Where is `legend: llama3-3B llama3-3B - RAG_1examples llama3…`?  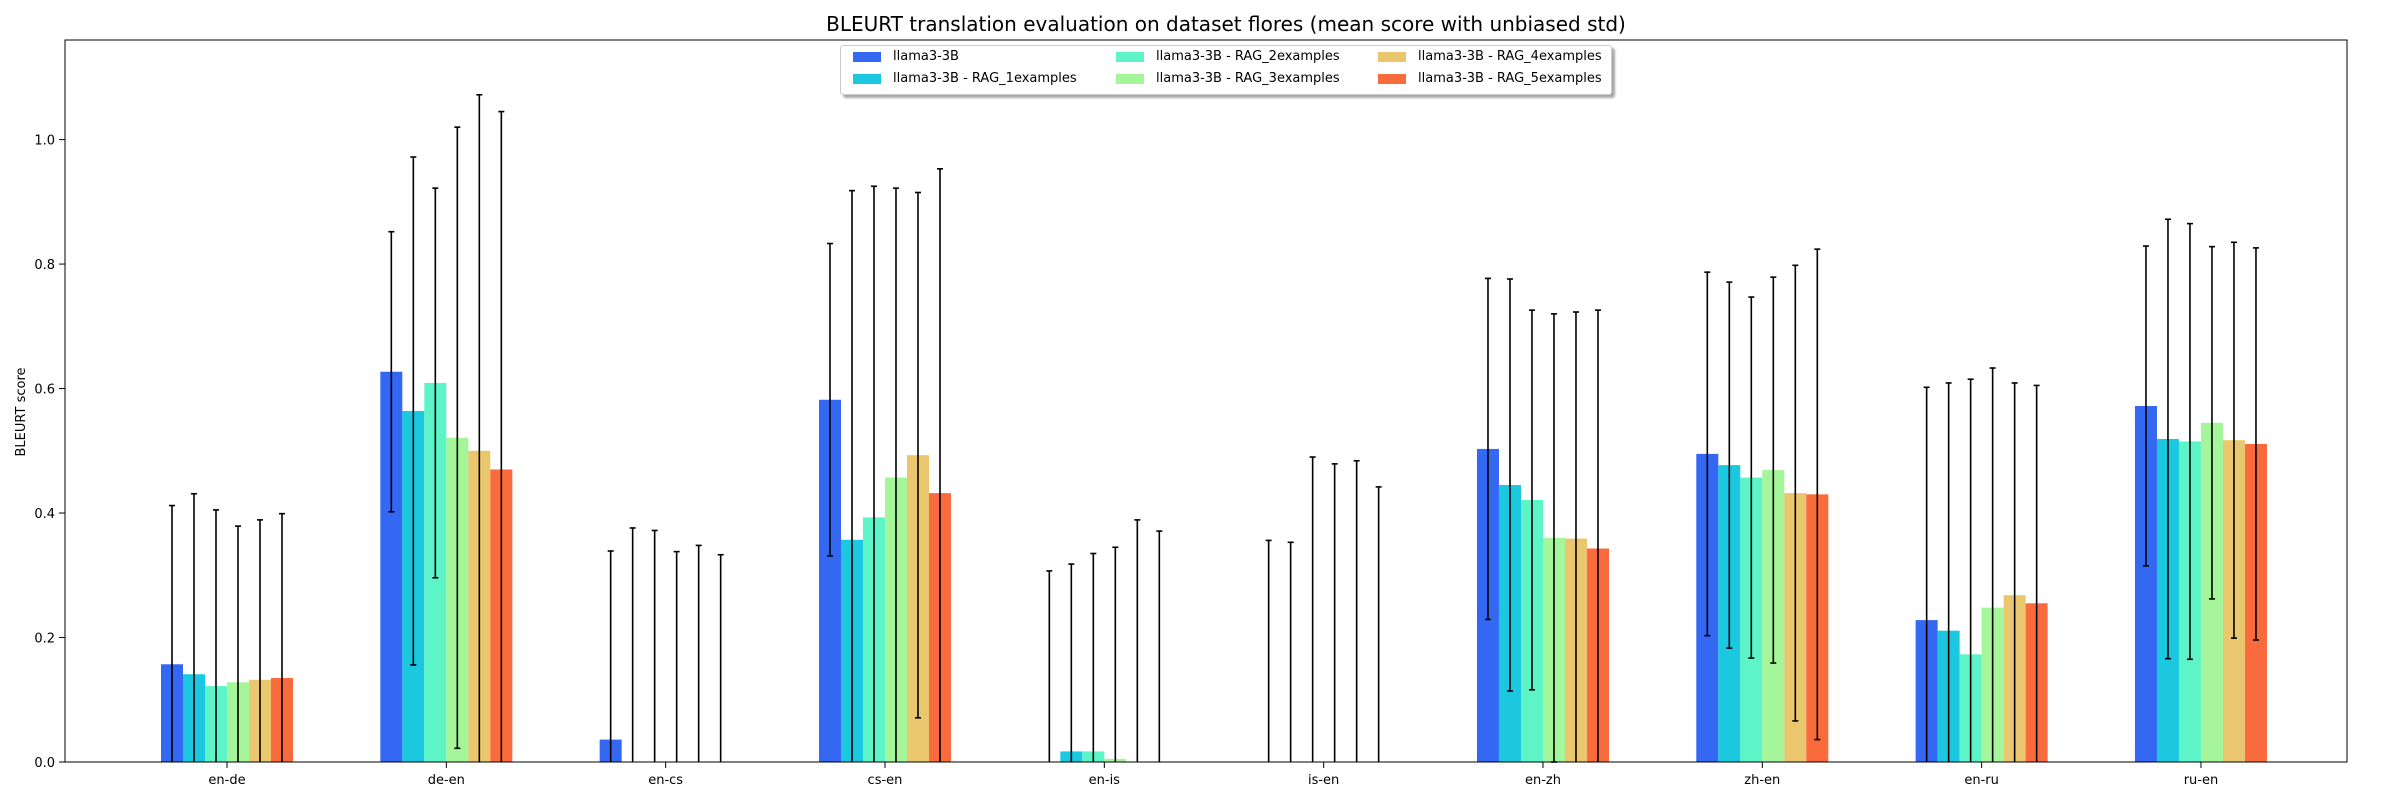
legend: llama3-3B llama3-3B - RAG_1examples llama3… is located at coordinates (1226, 70).